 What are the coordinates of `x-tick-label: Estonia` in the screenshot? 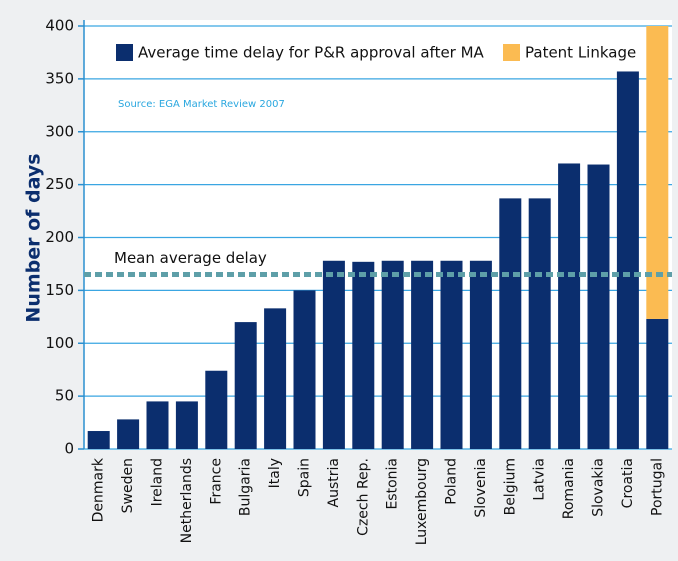 It's located at (393, 484).